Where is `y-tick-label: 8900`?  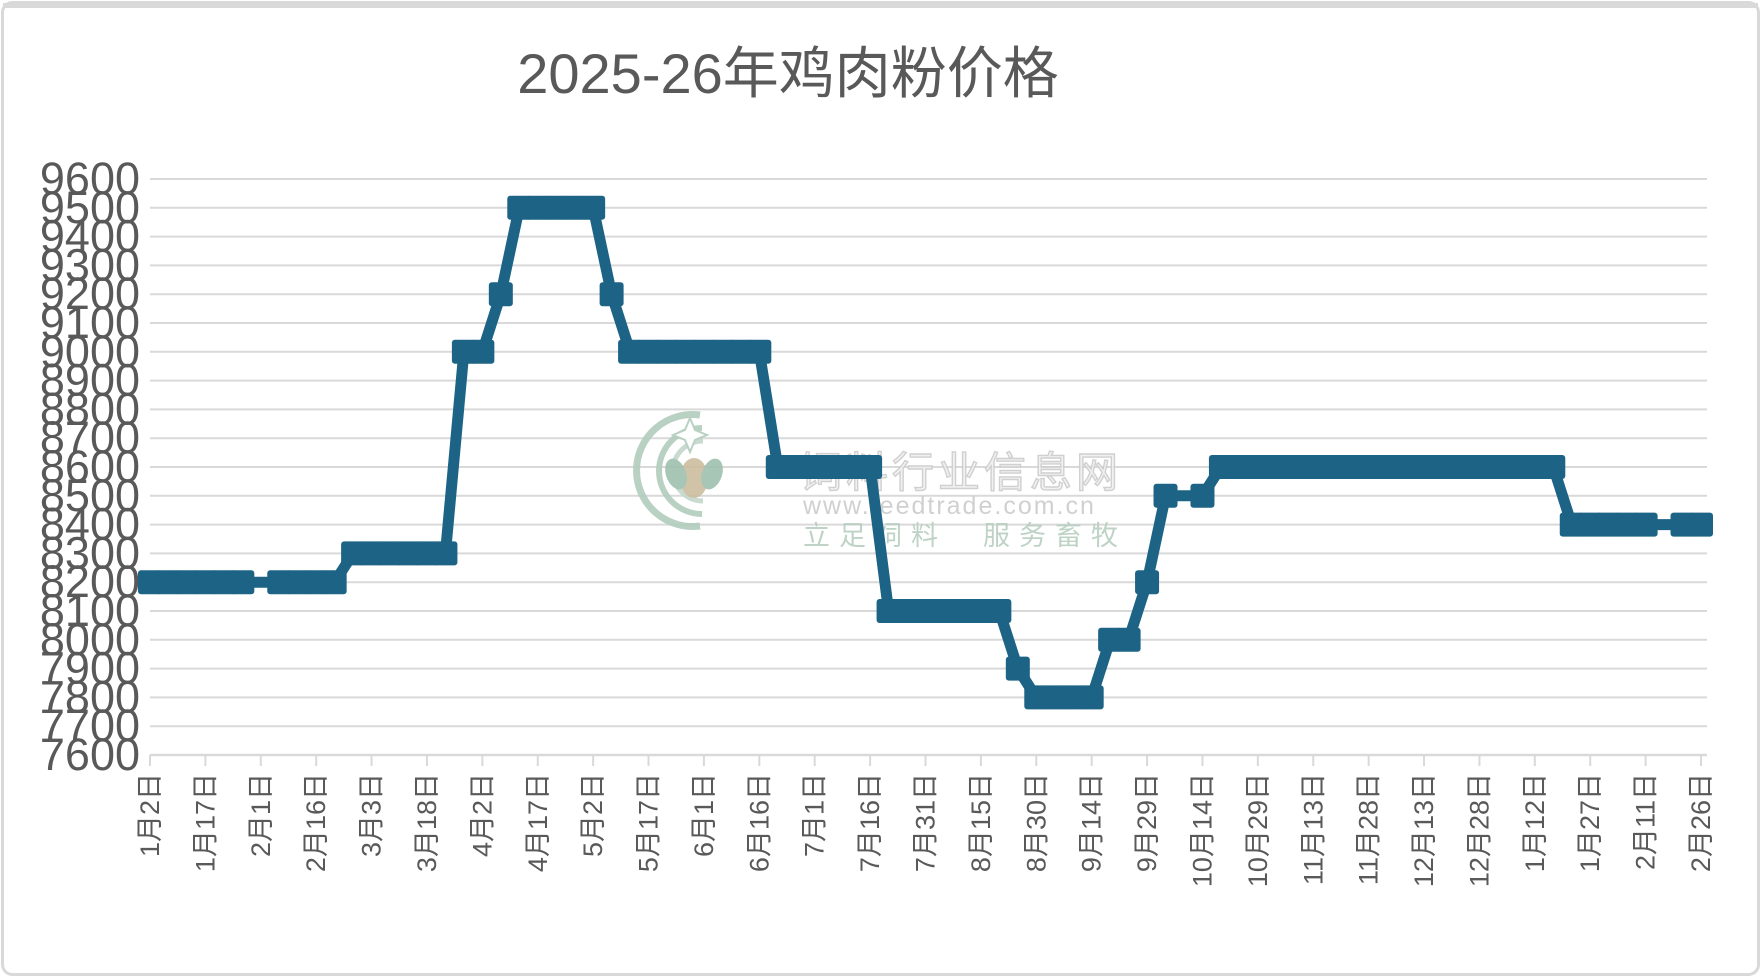 y-tick-label: 8900 is located at coordinates (90, 380).